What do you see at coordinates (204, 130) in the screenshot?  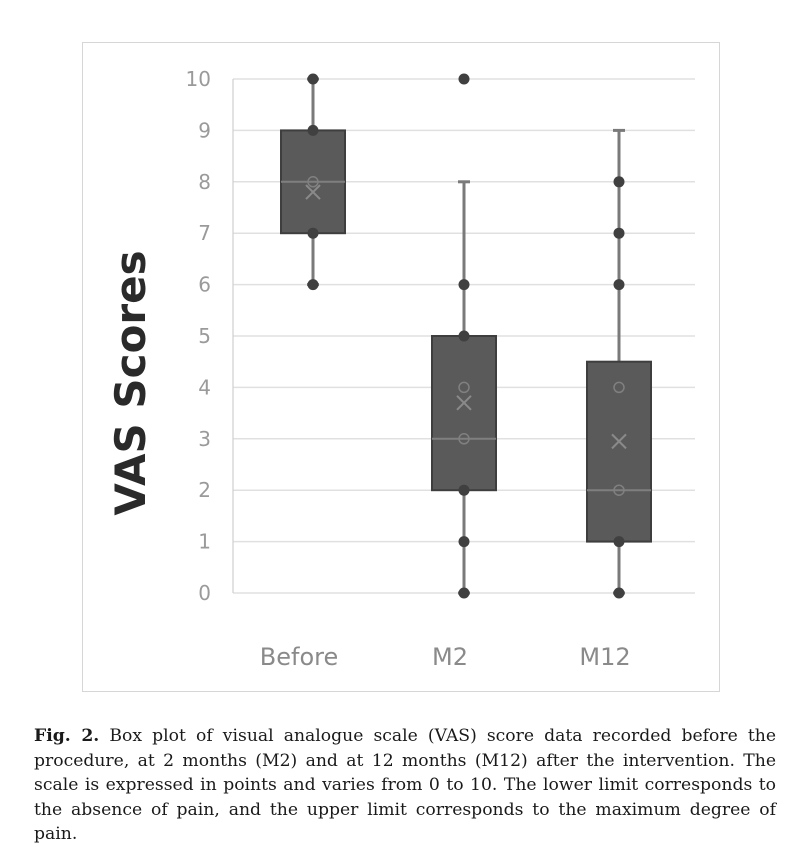 I see `y-tick-label: 9` at bounding box center [204, 130].